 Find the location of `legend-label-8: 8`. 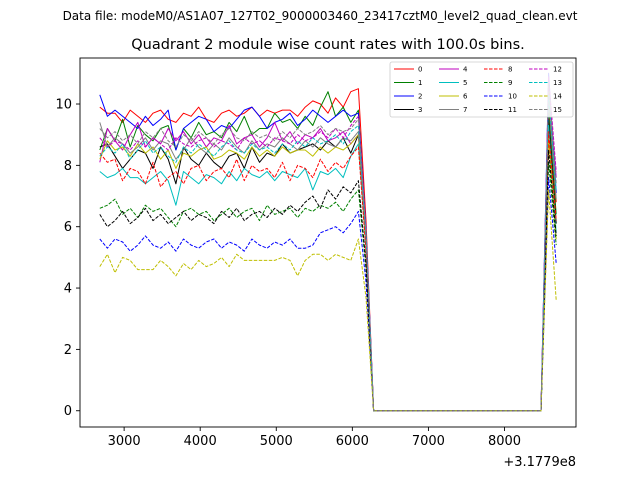

legend-label-8: 8 is located at coordinates (510, 70).